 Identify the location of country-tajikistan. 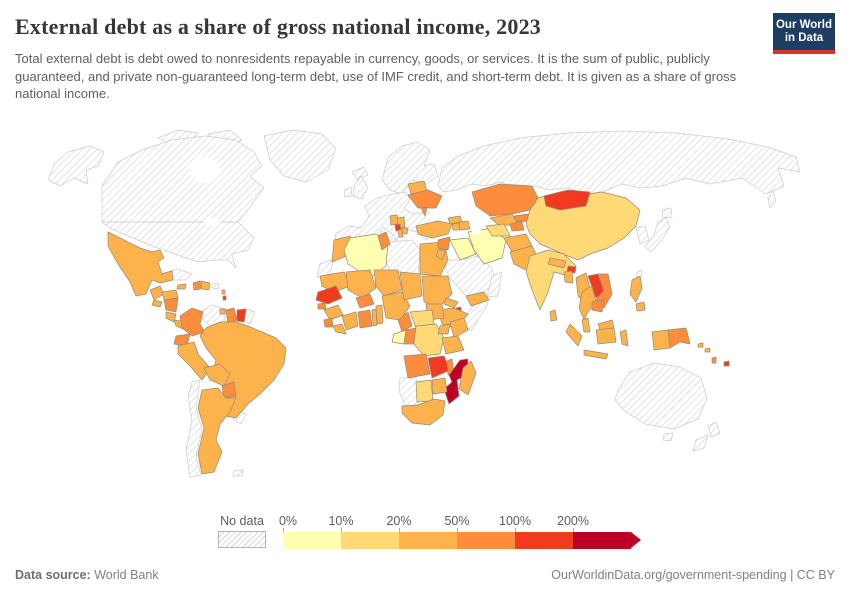
(517, 226).